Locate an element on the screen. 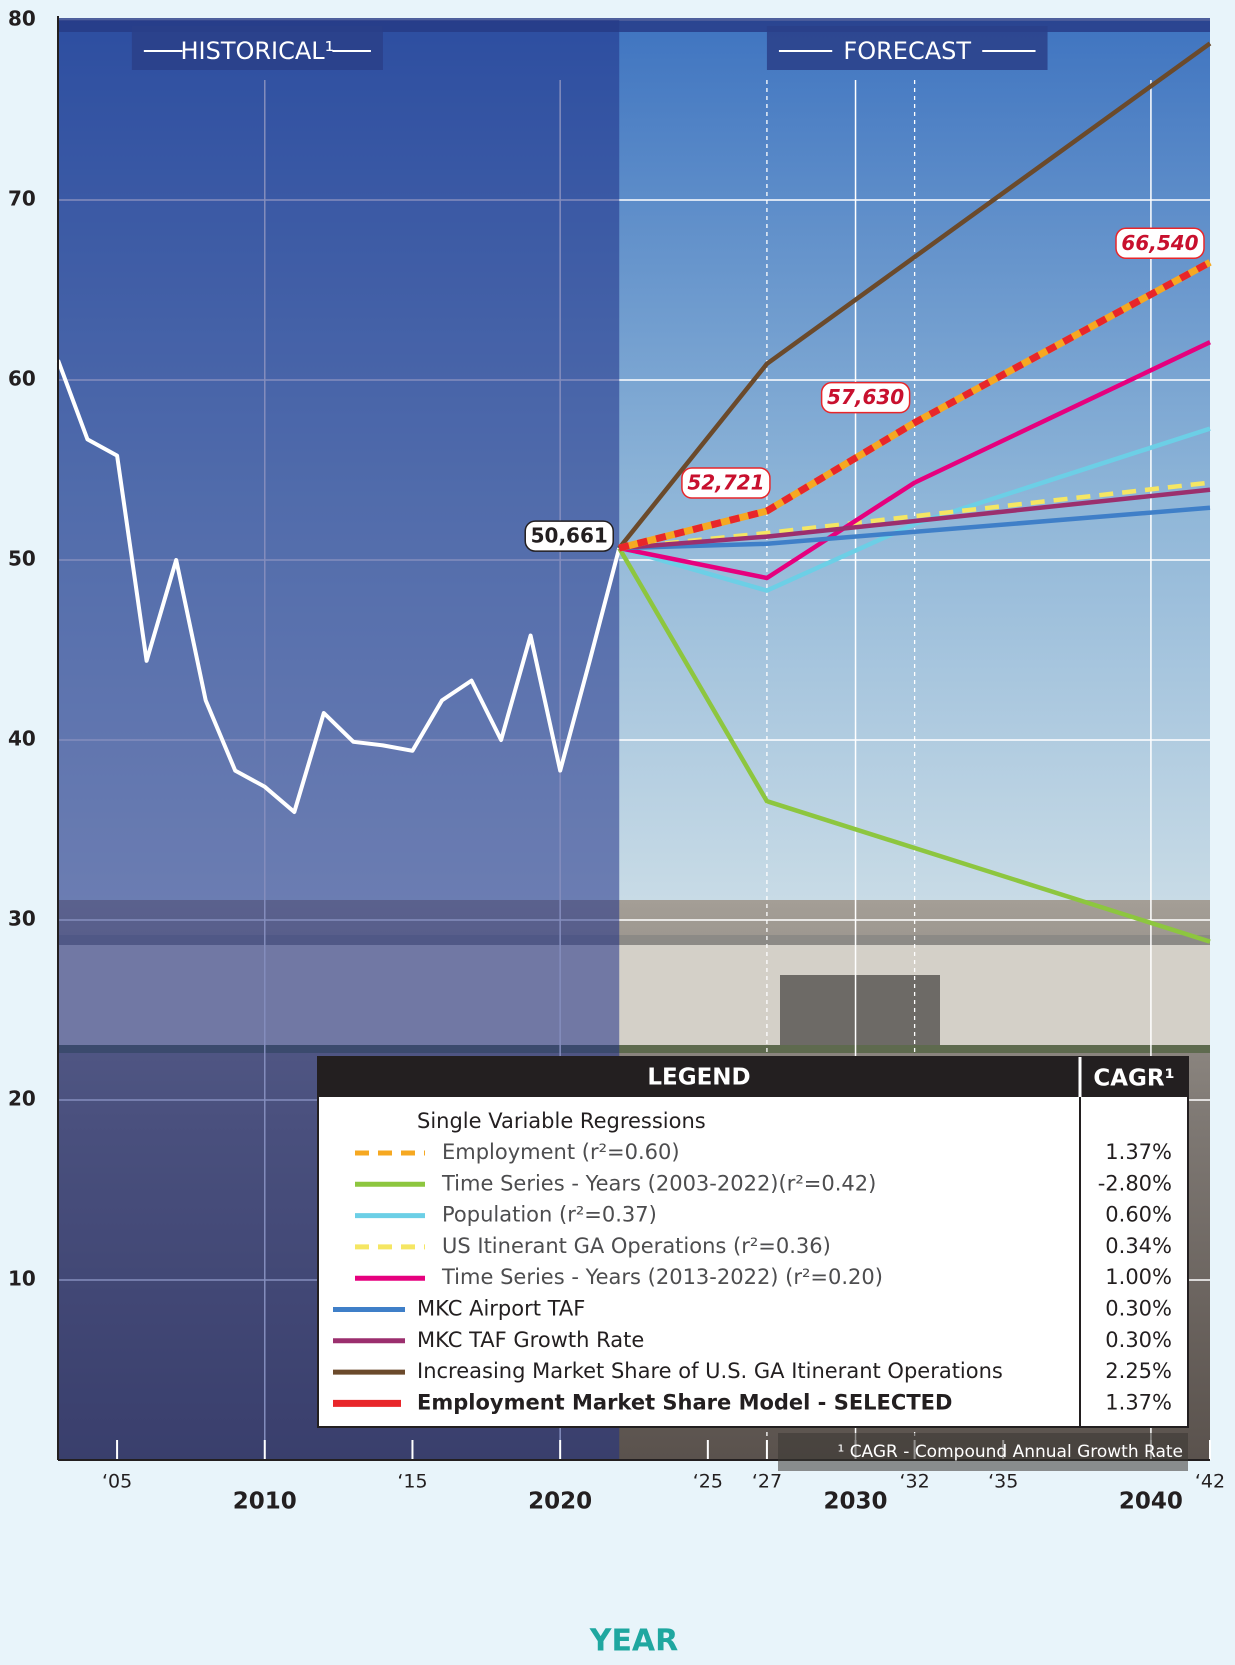 The image size is (1235, 1665). legend-label: Employment (r²=0.60) is located at coordinates (561, 1152).